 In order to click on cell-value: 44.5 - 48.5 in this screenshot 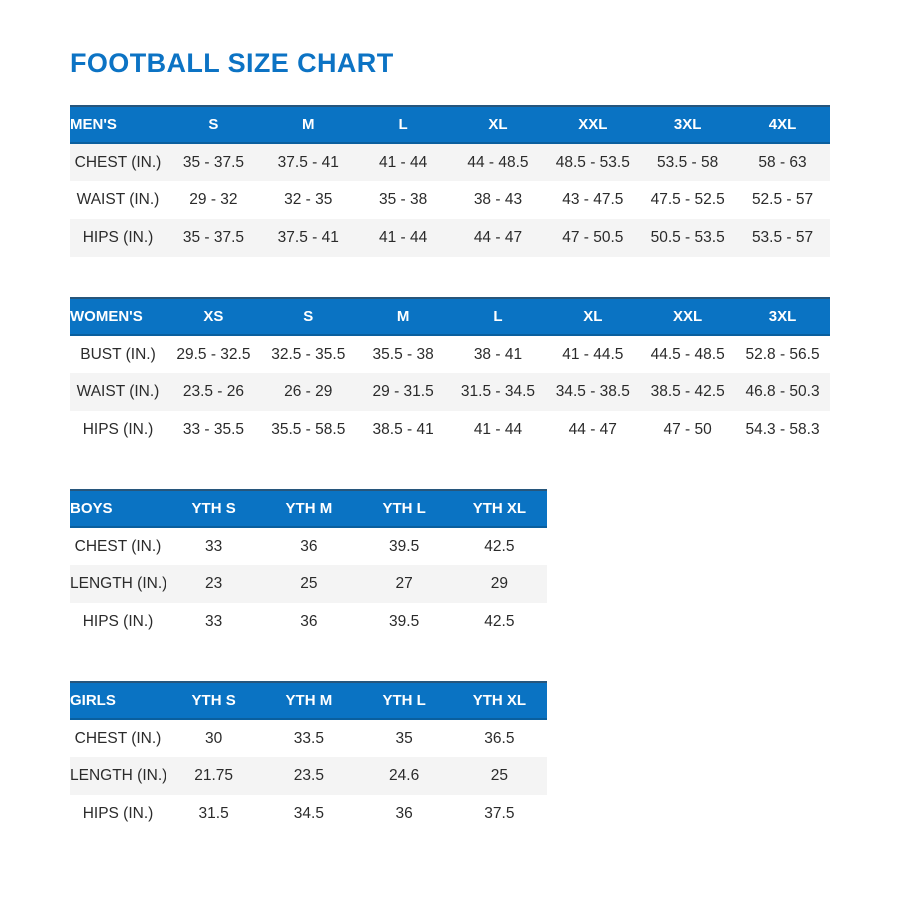, I will do `click(687, 354)`.